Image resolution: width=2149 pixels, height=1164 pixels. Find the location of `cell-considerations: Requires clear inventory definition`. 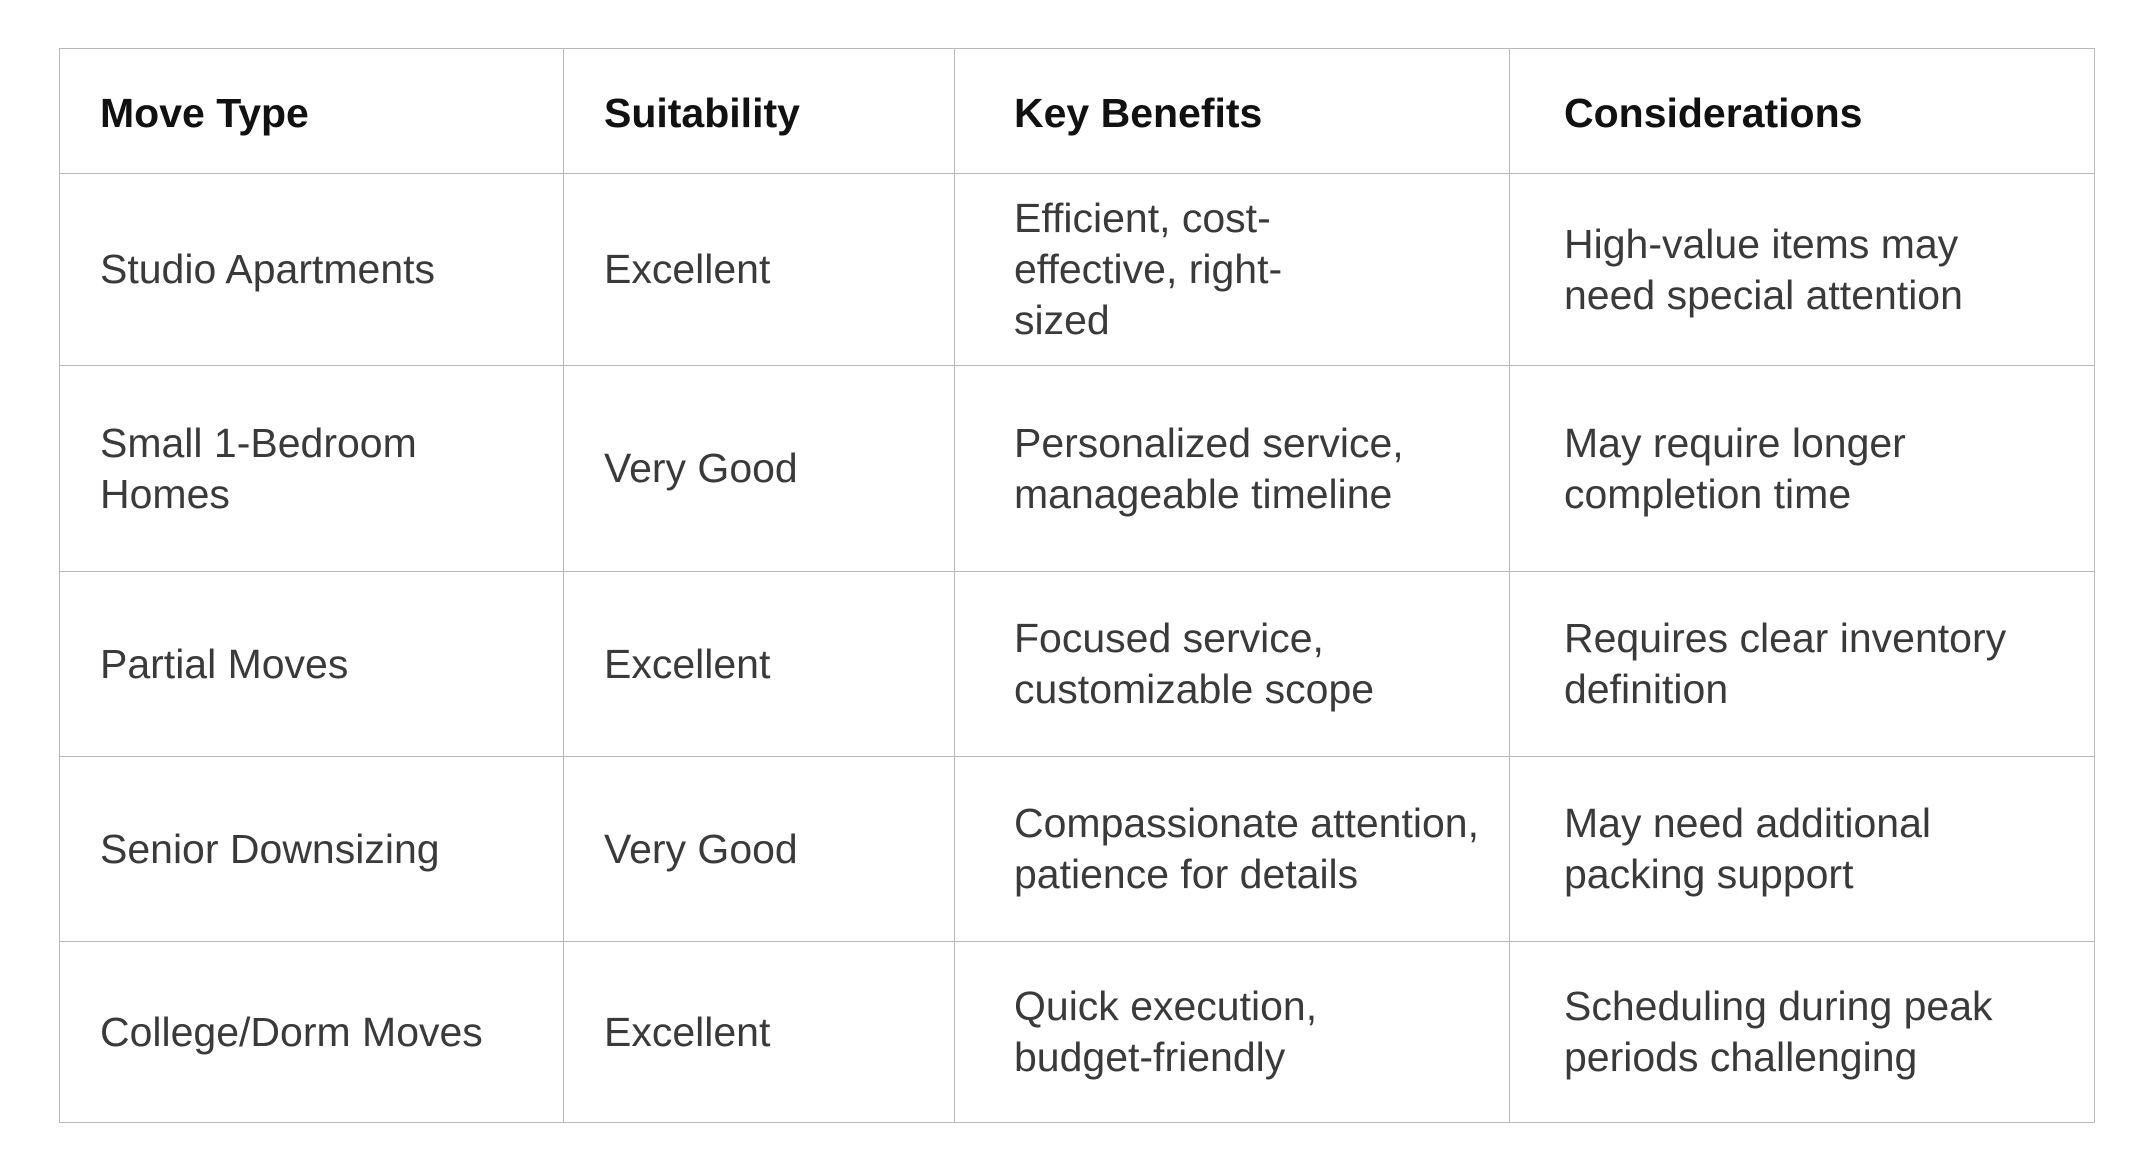

cell-considerations: Requires clear inventory definition is located at coordinates (1802, 664).